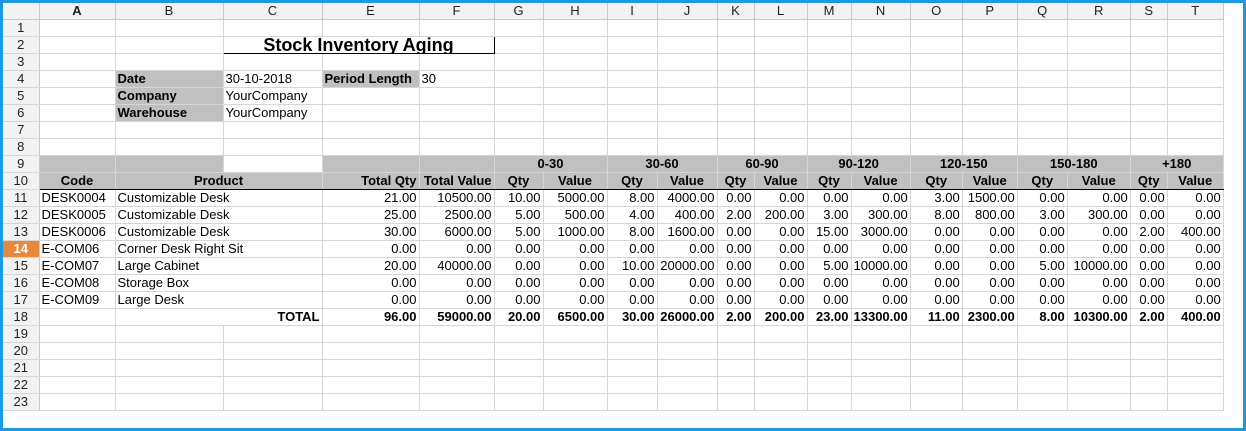 The width and height of the screenshot is (1246, 431). I want to click on item-code: E-COM07, so click(77, 266).